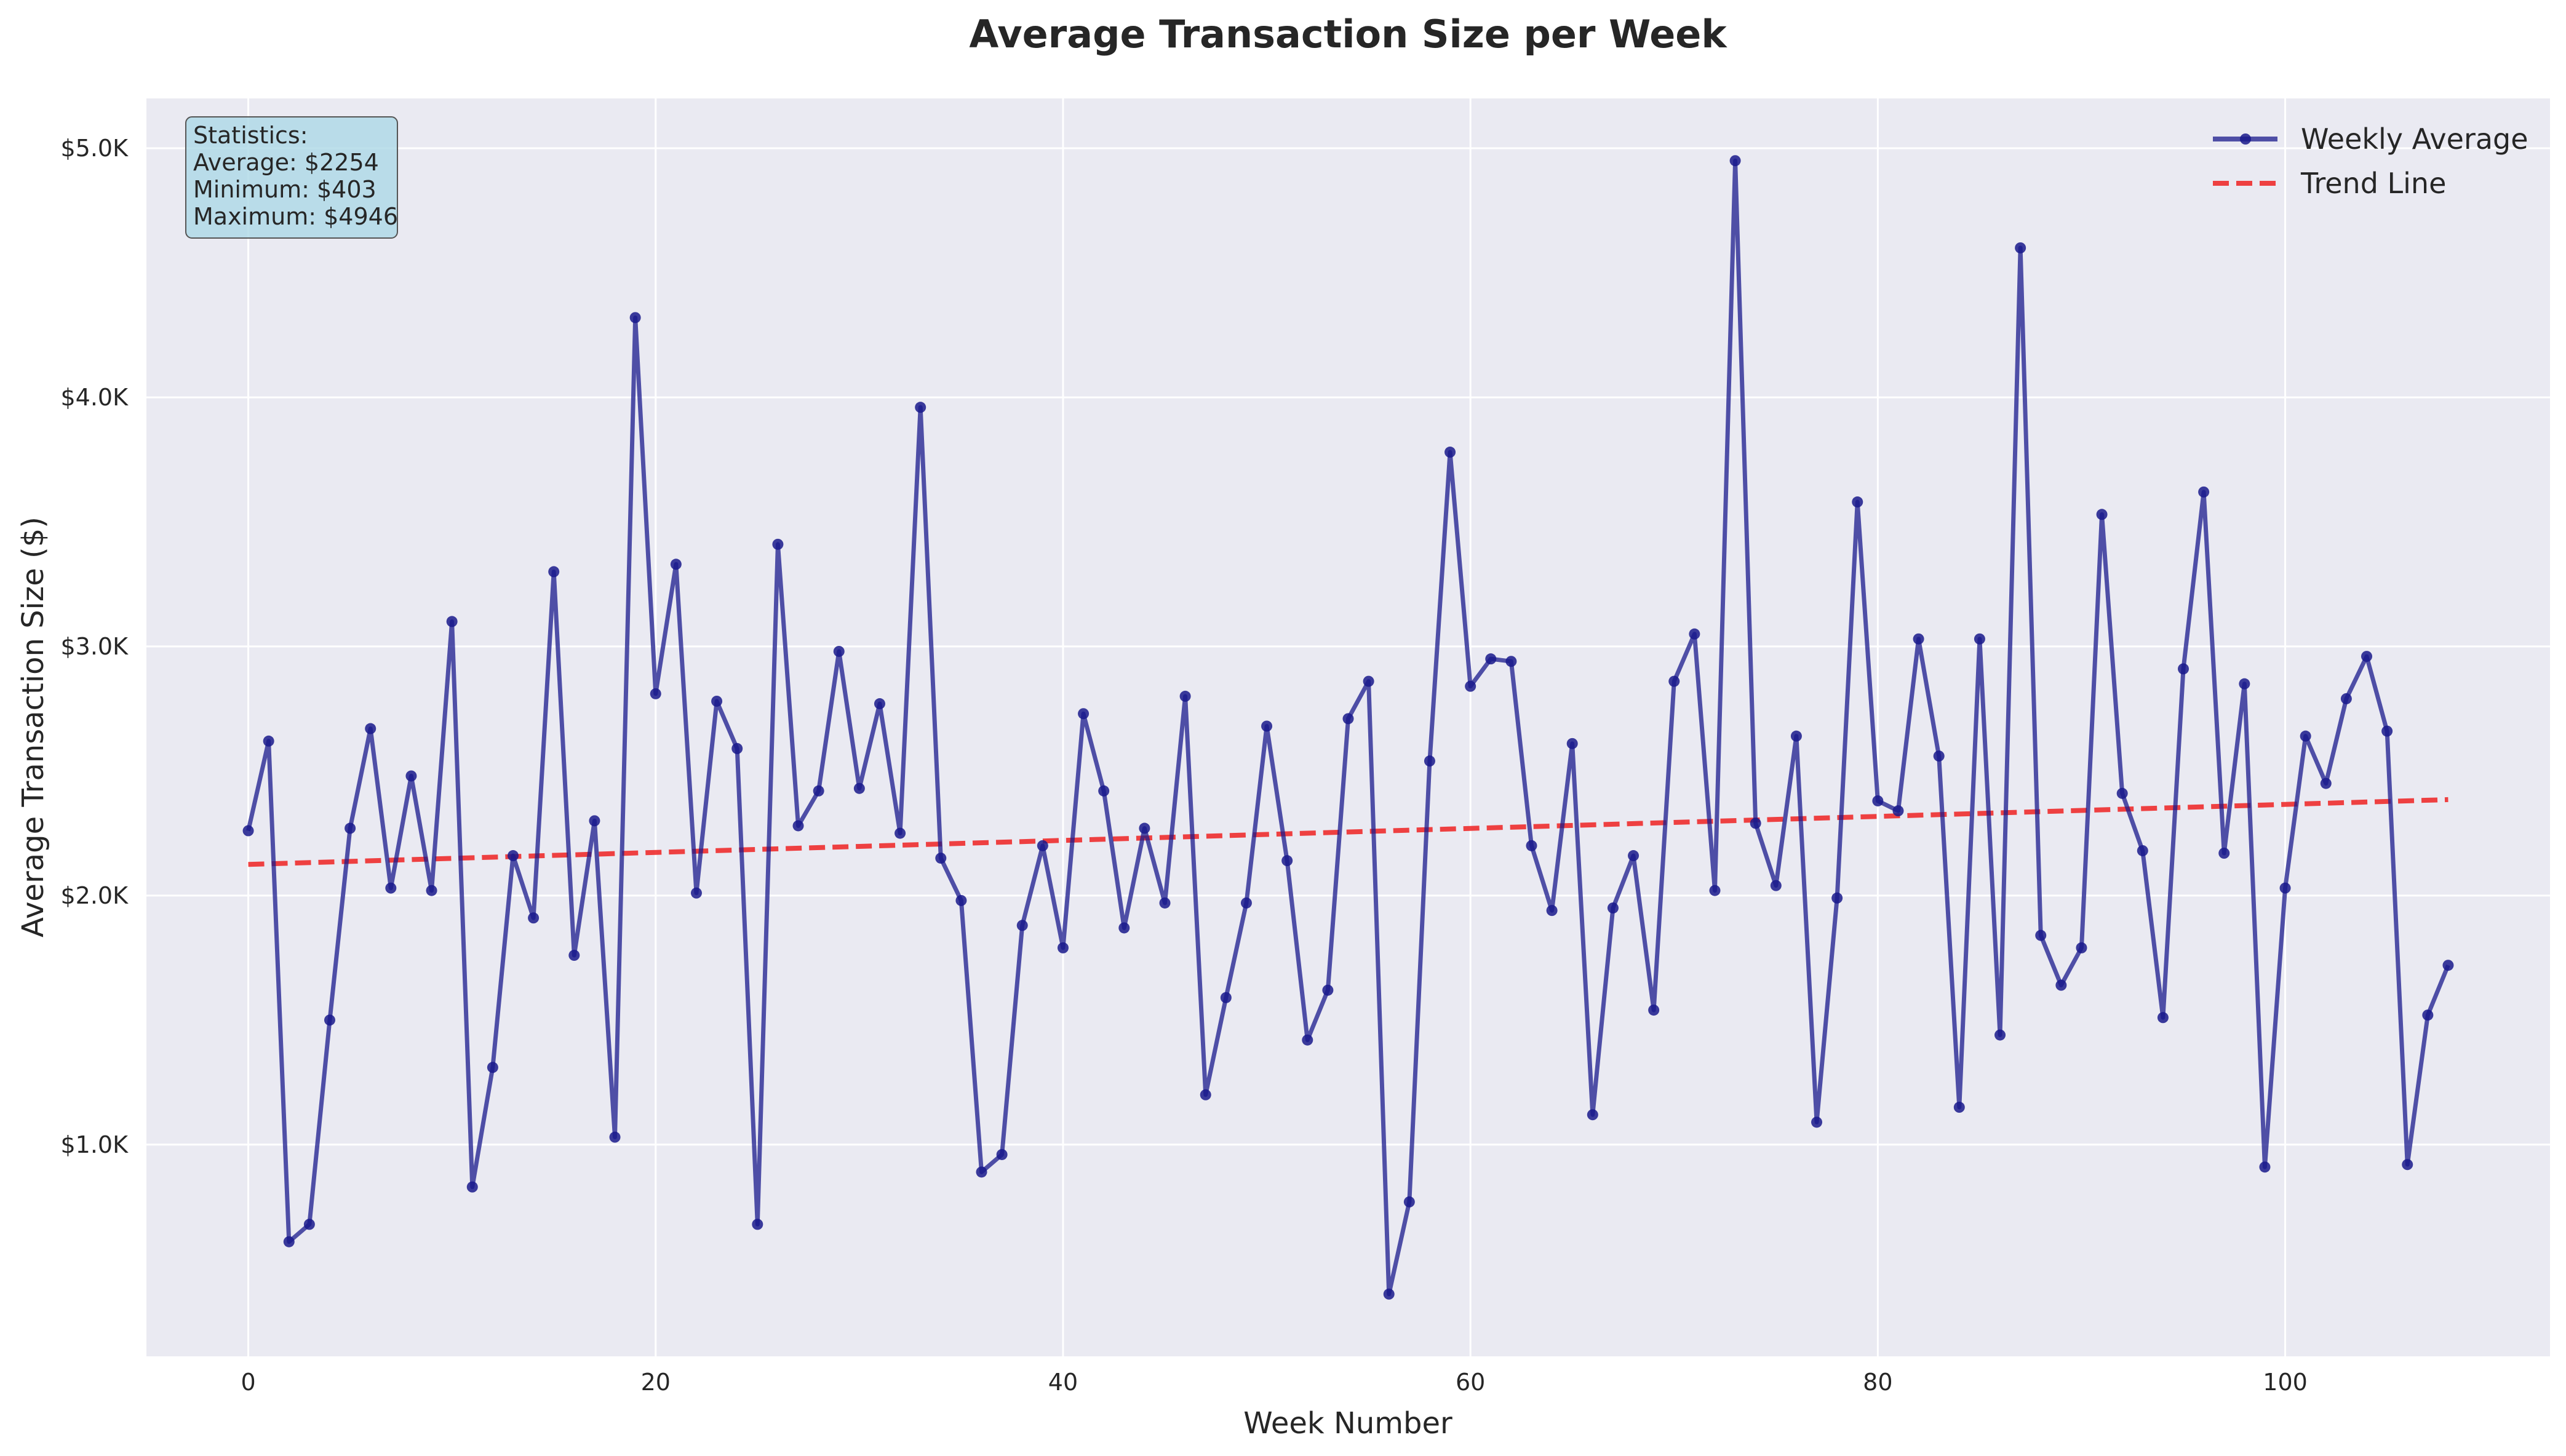 The image size is (2566, 1456). What do you see at coordinates (1348, 35) in the screenshot?
I see `chart-title: Average Transaction Size per Week` at bounding box center [1348, 35].